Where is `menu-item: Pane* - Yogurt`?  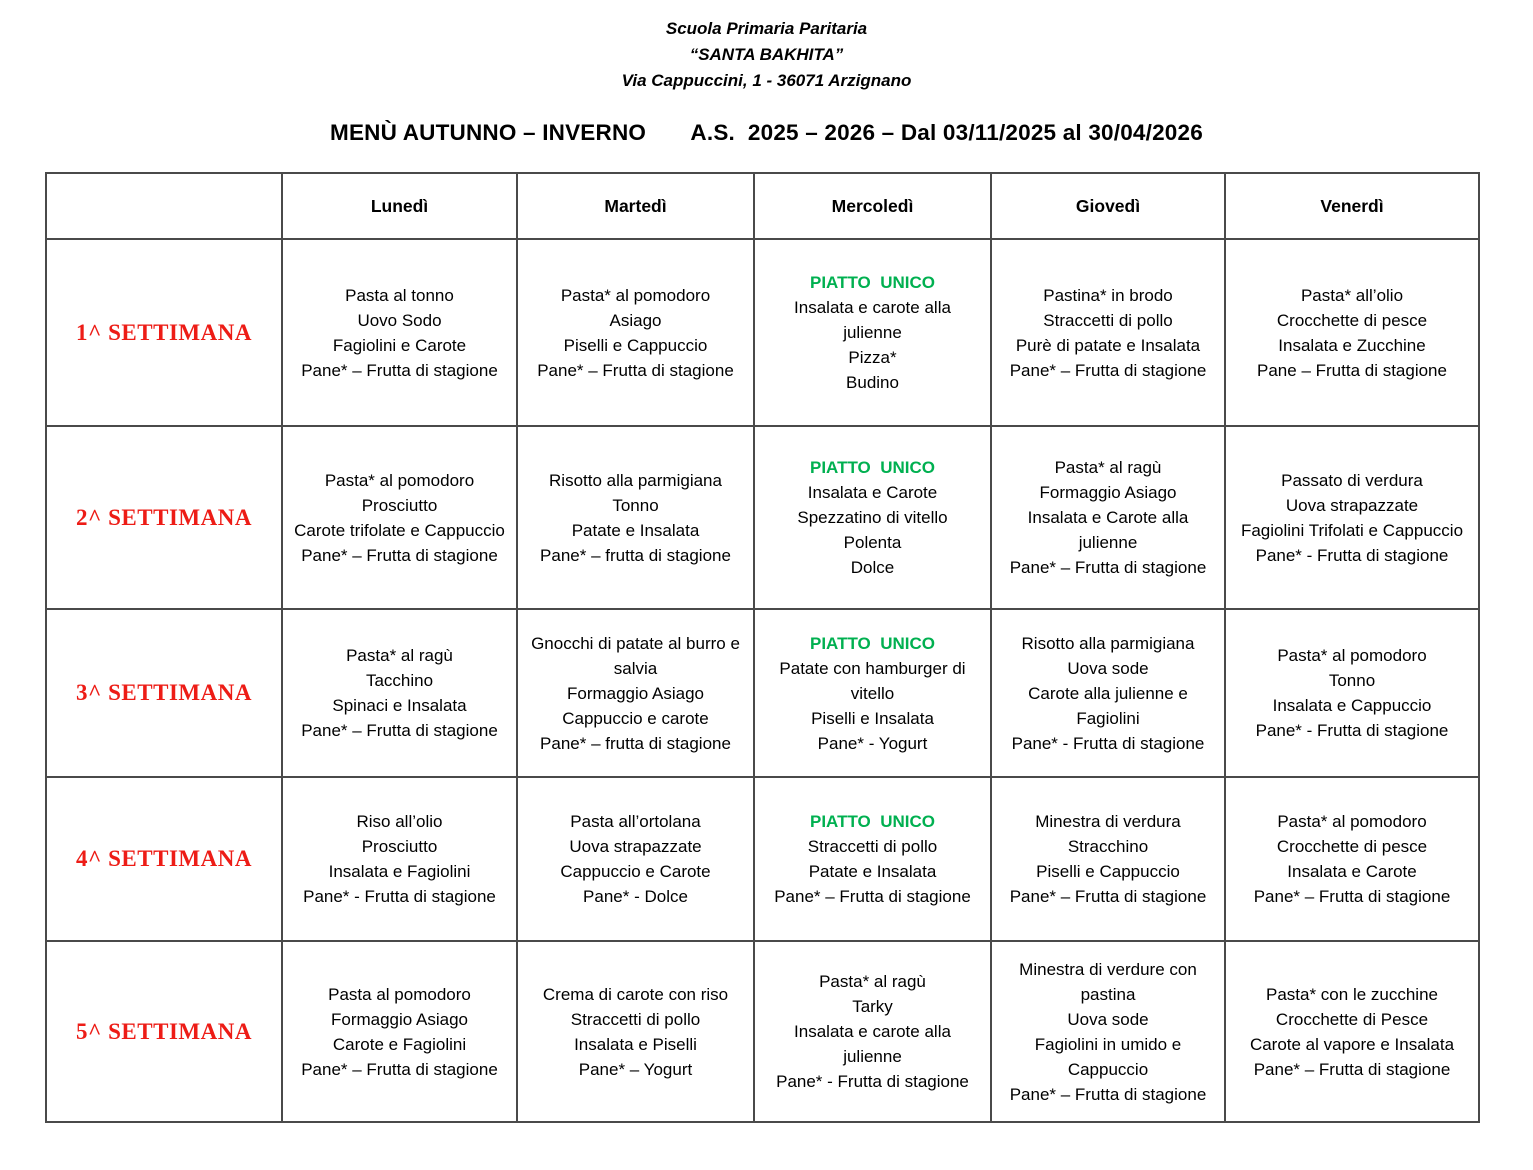 menu-item: Pane* - Yogurt is located at coordinates (872, 743).